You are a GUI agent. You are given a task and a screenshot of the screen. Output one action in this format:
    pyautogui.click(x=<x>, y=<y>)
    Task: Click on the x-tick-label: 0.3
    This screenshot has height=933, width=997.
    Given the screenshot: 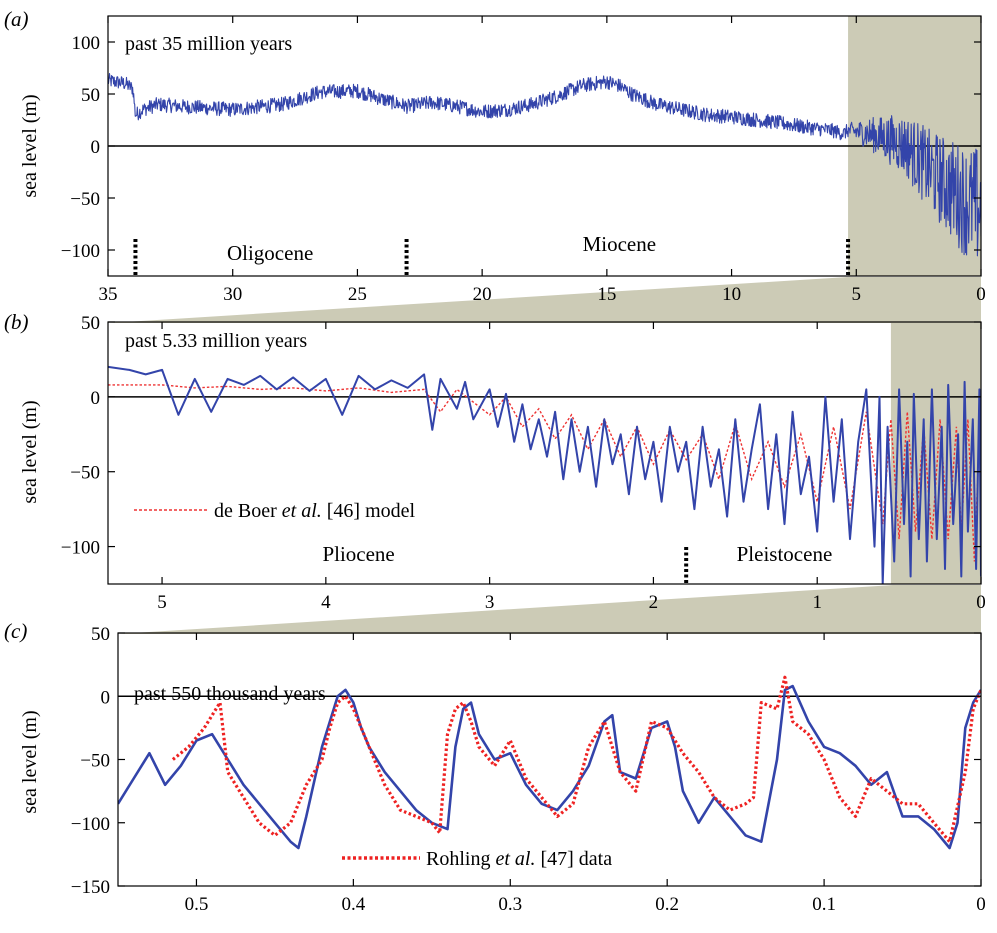 What is the action you would take?
    pyautogui.click(x=510, y=904)
    